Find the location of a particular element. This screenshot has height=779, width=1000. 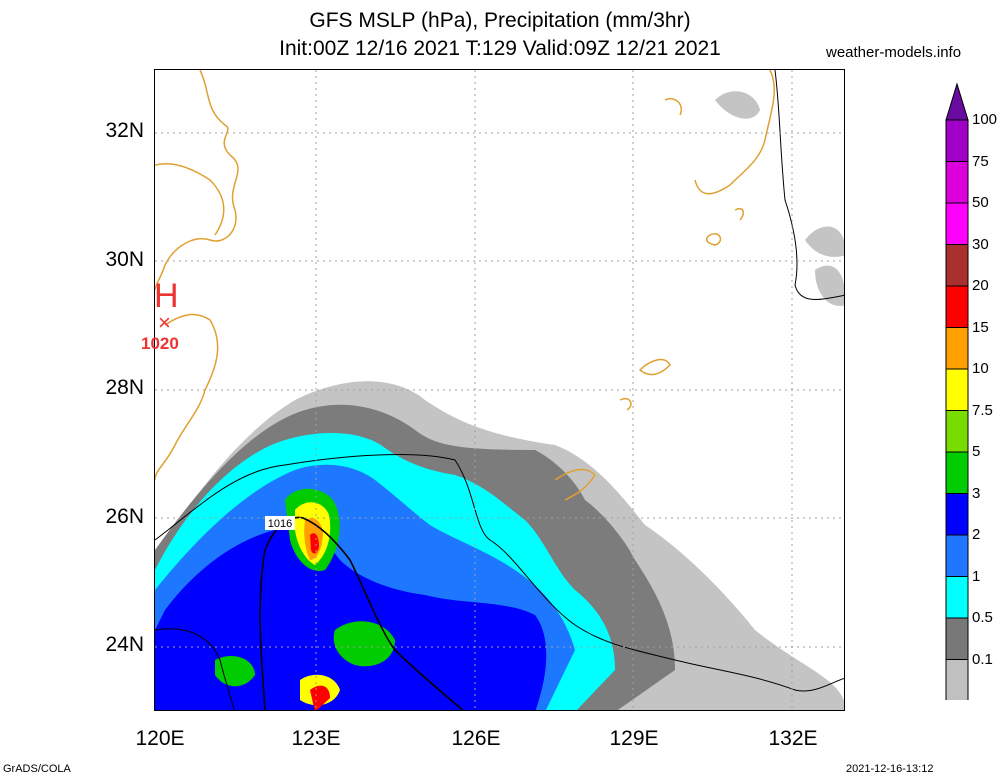

isobar-label-text: 1016 is located at coordinates (280, 524).